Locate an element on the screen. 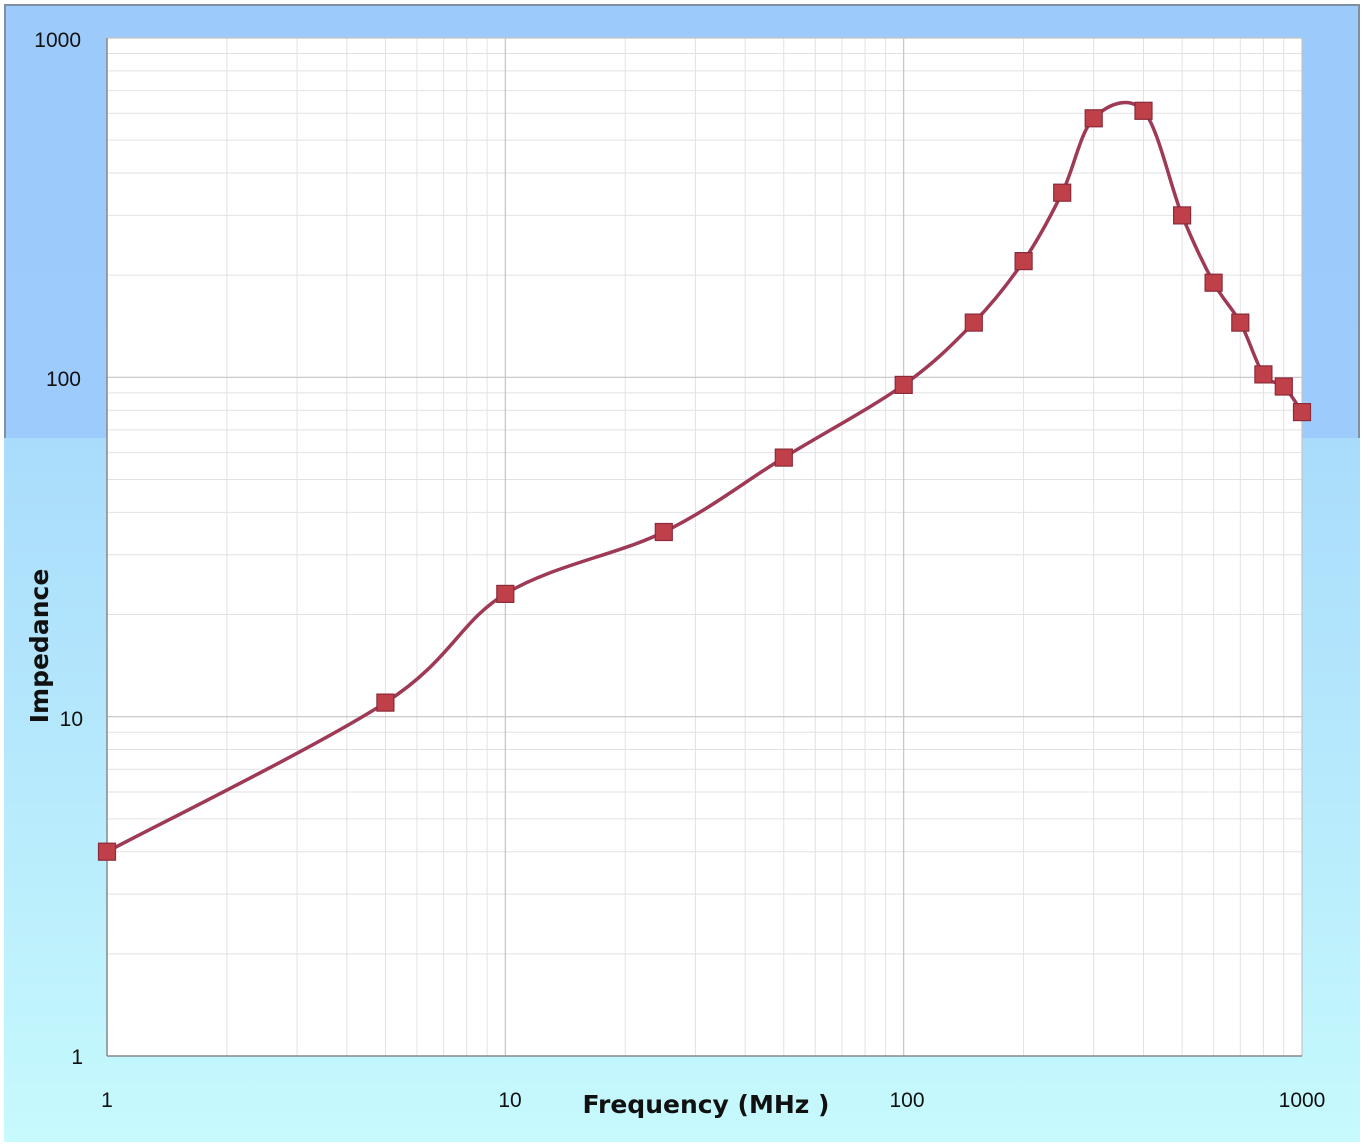 This screenshot has width=1364, height=1146. y-tick-label-1: 1 is located at coordinates (77, 1057).